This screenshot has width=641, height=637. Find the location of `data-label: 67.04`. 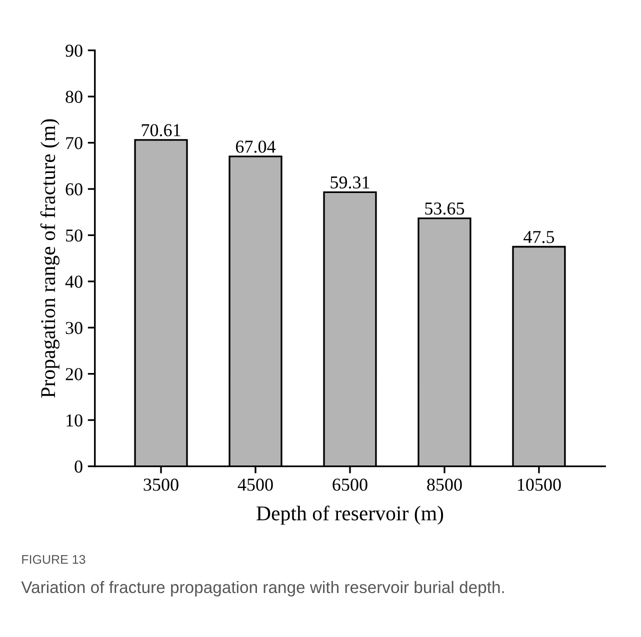

data-label: 67.04 is located at coordinates (256, 146).